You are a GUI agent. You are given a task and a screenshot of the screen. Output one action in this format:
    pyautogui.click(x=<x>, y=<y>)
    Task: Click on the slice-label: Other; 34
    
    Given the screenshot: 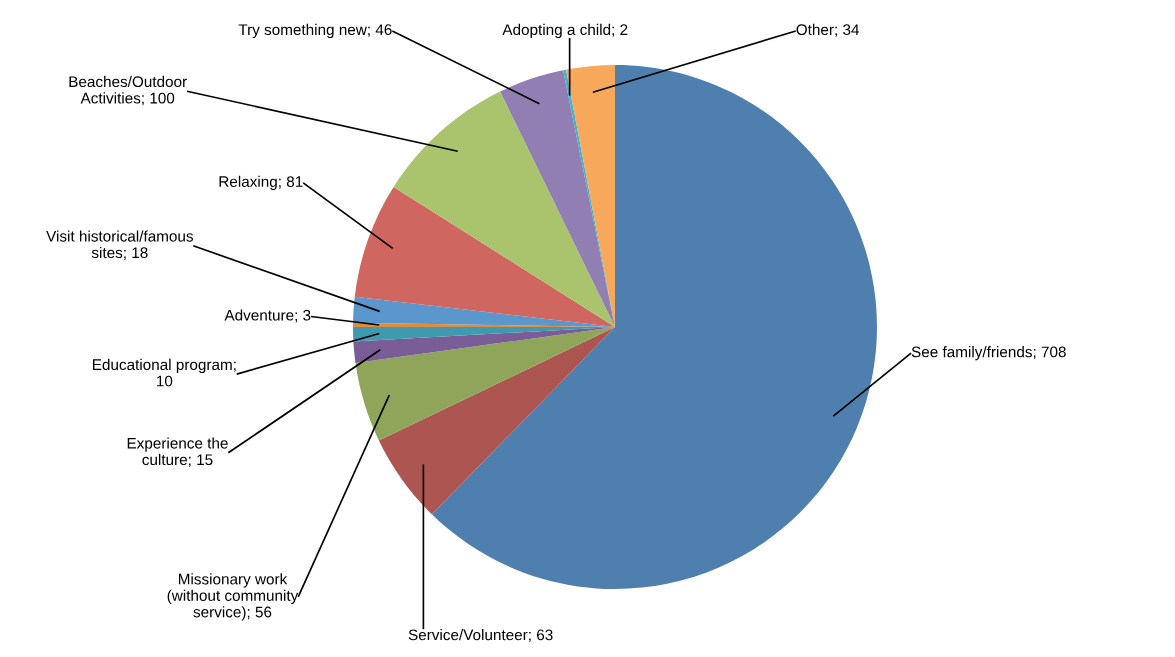 What is the action you would take?
    pyautogui.click(x=828, y=30)
    